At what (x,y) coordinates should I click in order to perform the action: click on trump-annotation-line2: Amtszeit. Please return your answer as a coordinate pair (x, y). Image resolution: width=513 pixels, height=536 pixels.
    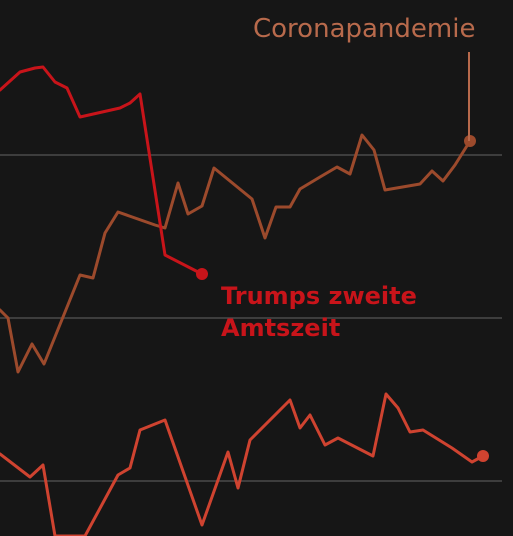
    Looking at the image, I should click on (280, 328).